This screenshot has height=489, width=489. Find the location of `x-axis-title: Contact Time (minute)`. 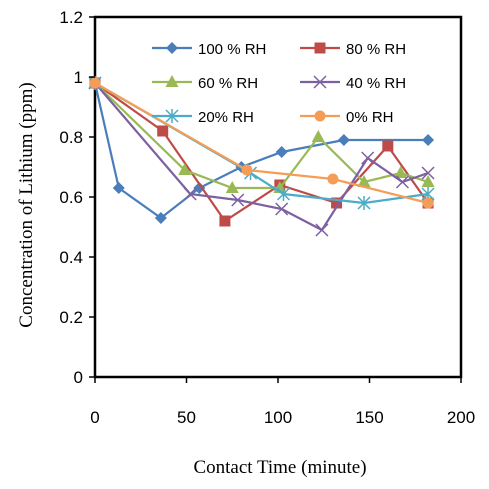

x-axis-title: Contact Time (minute) is located at coordinates (279, 467).